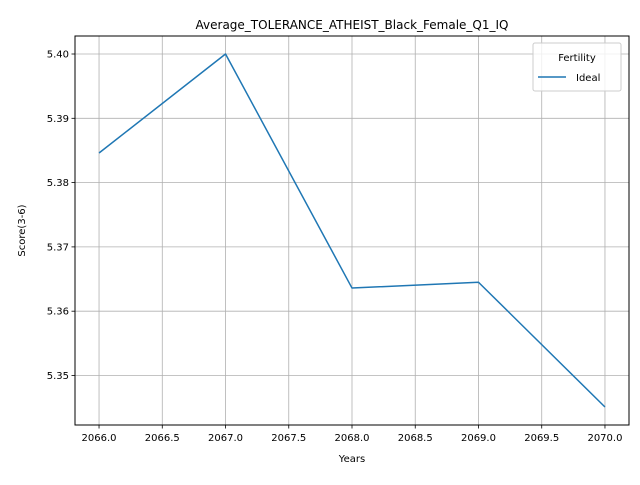 This screenshot has height=485, width=640. I want to click on x-tick-label: 2069.0, so click(478, 438).